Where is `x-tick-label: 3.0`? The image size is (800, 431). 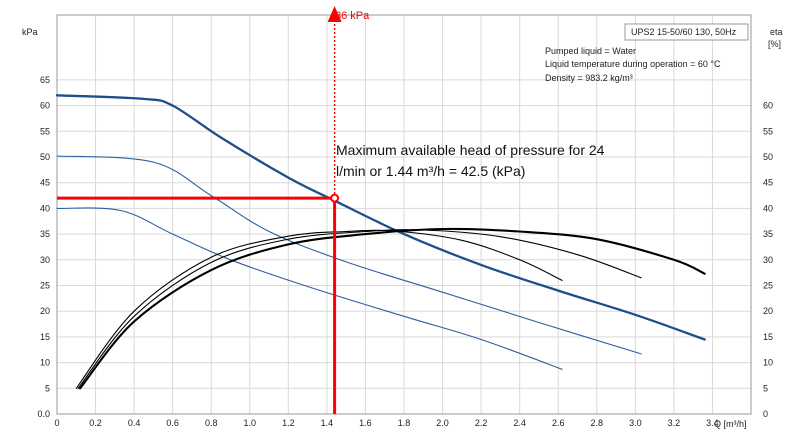 x-tick-label: 3.0 is located at coordinates (635, 423).